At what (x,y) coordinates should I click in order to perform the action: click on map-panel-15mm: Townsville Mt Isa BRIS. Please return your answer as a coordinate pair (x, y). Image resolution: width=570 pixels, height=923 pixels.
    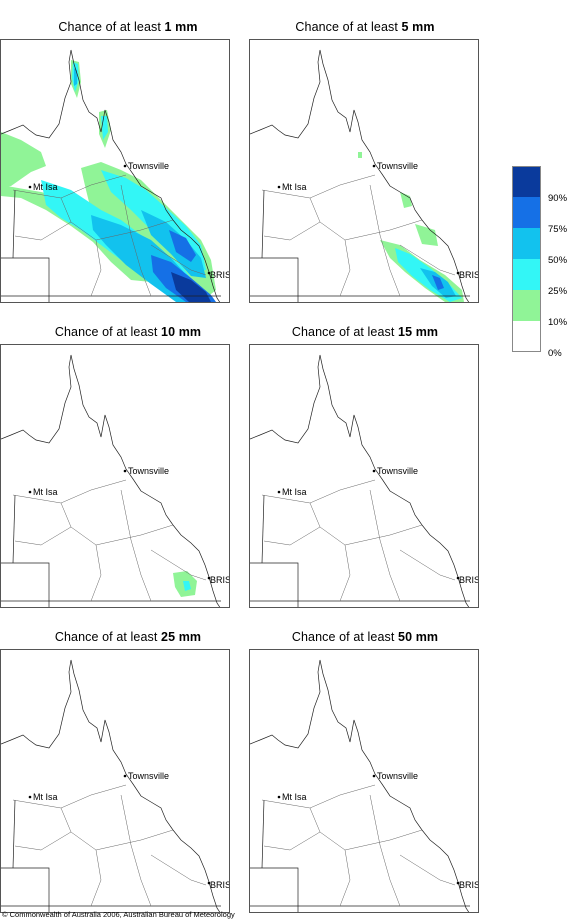
    Looking at the image, I should click on (364, 476).